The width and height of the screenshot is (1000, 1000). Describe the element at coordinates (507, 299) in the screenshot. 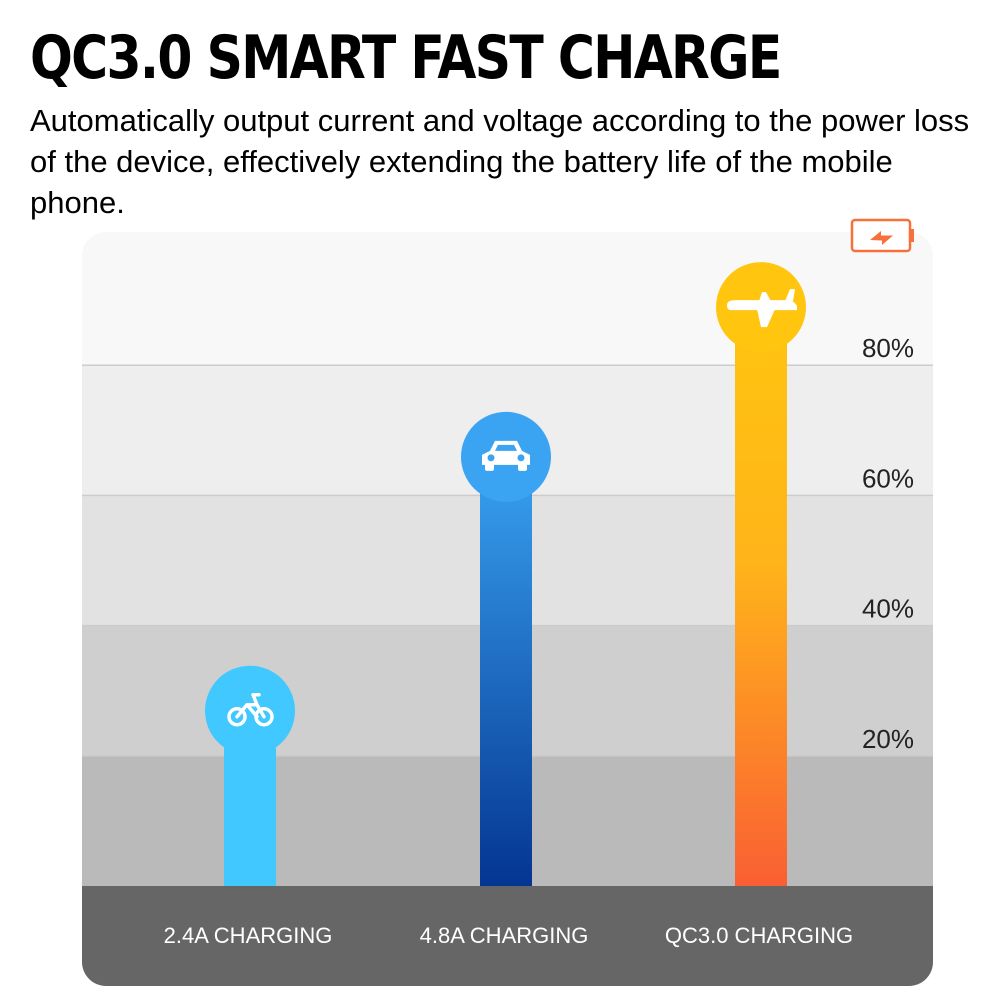

I see `chart-band-top` at that location.